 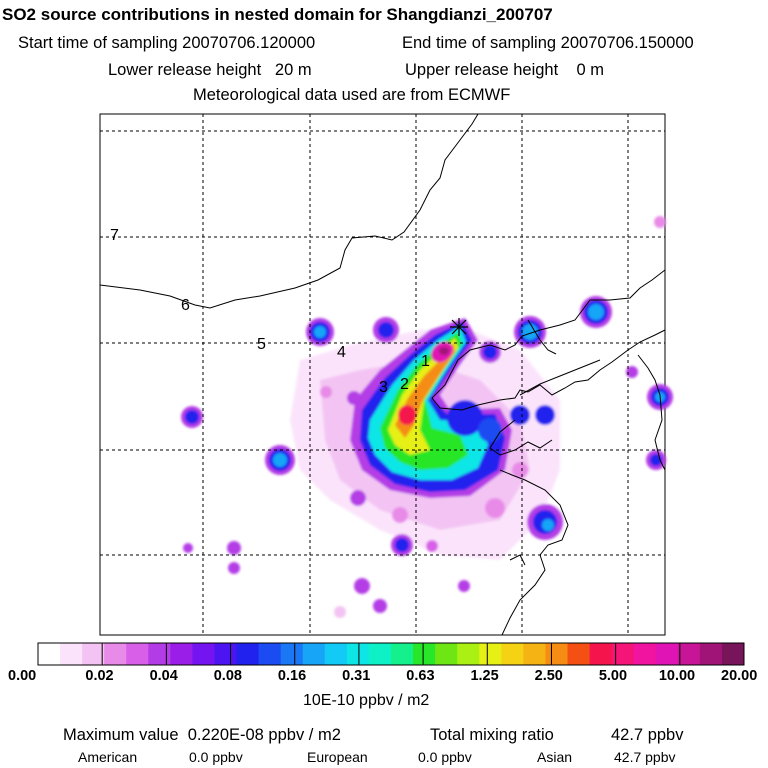 I want to click on colorbar-tick-label: 0.04, so click(x=163, y=676).